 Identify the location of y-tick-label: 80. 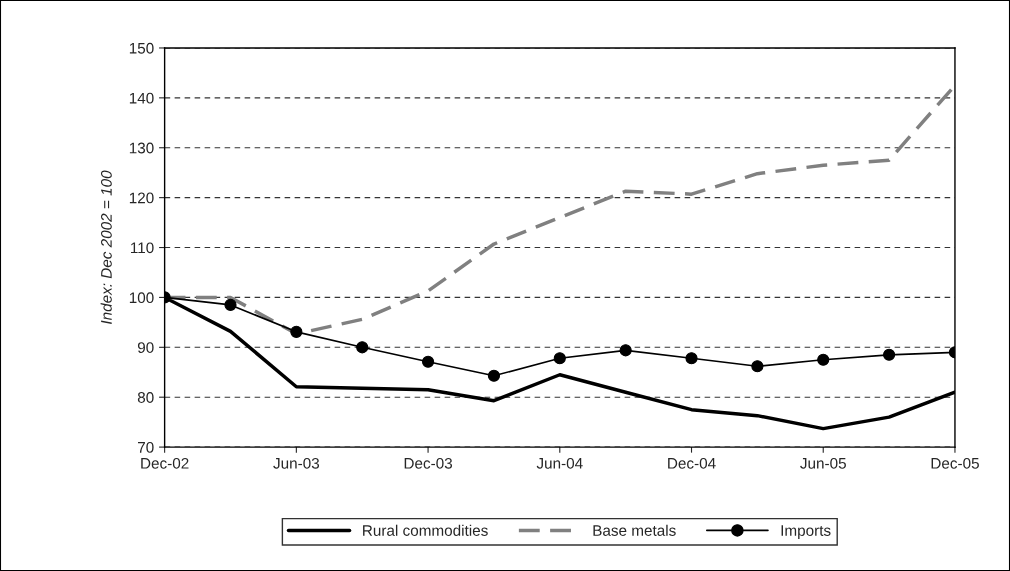
(145, 397).